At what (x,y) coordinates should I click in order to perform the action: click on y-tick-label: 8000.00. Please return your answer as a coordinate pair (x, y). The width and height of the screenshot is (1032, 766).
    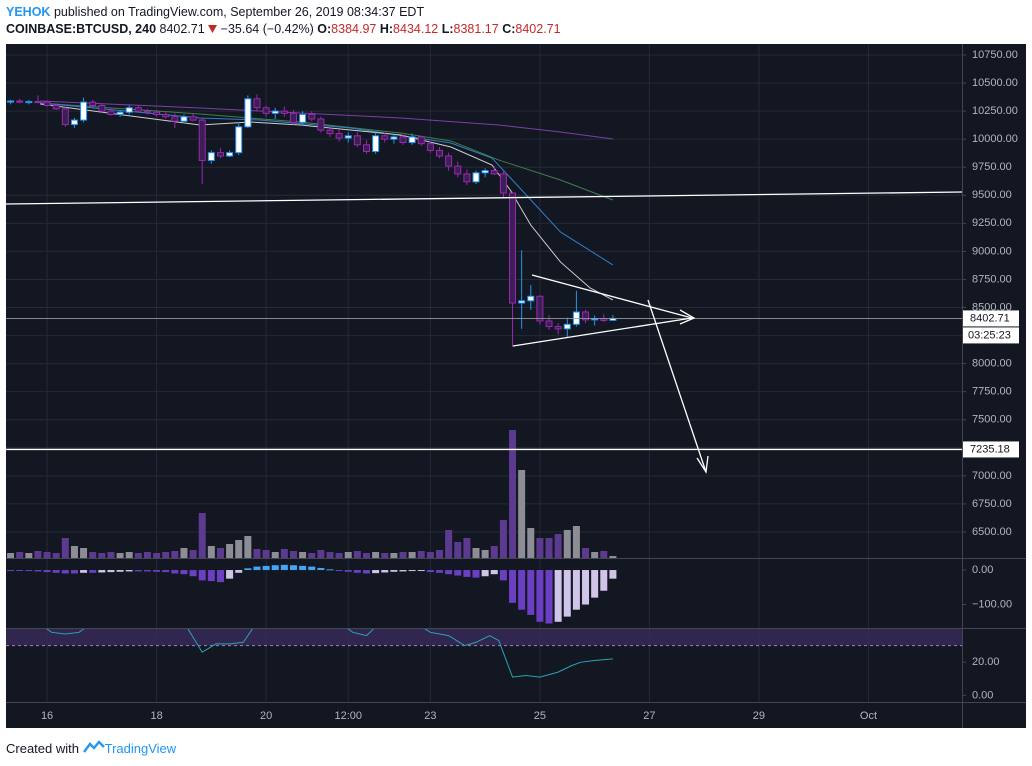
    Looking at the image, I should click on (992, 364).